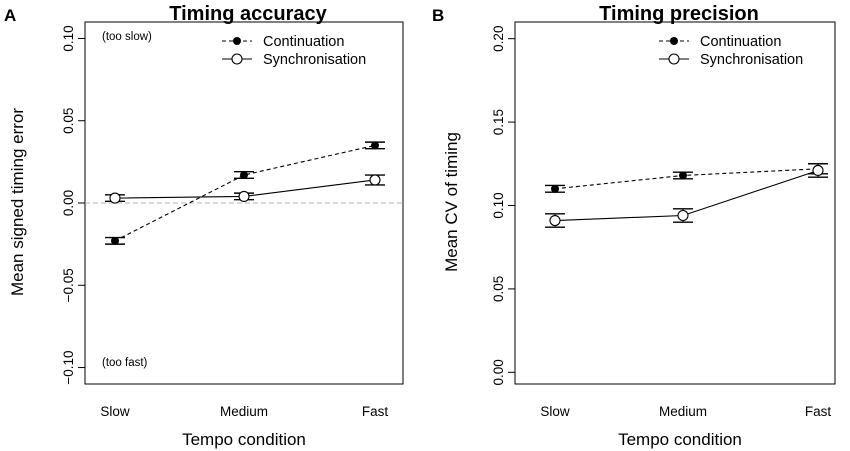 This screenshot has height=451, width=850. What do you see at coordinates (438, 15) in the screenshot?
I see `panel-letter: B` at bounding box center [438, 15].